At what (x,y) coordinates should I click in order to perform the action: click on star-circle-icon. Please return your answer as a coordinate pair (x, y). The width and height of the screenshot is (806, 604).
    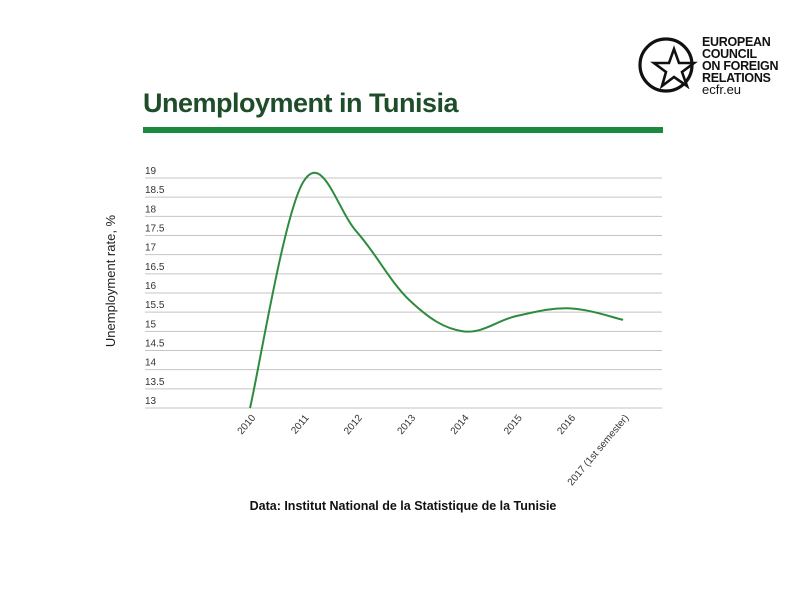
    Looking at the image, I should click on (668, 65).